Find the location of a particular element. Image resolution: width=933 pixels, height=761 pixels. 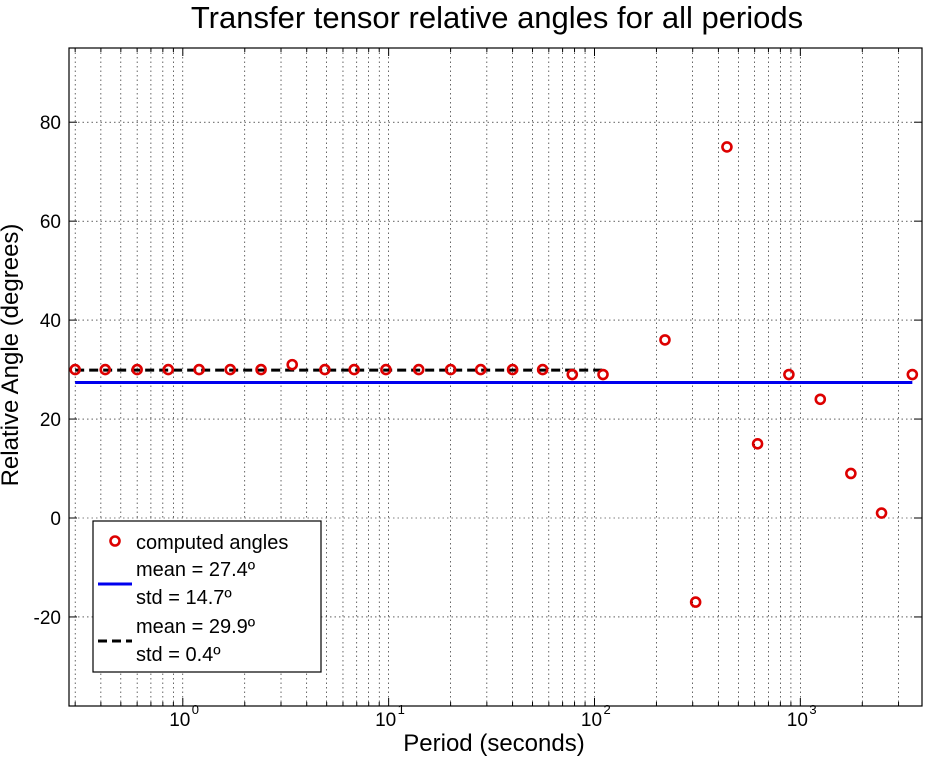

x-tick-exponent: 1 is located at coordinates (401, 709).